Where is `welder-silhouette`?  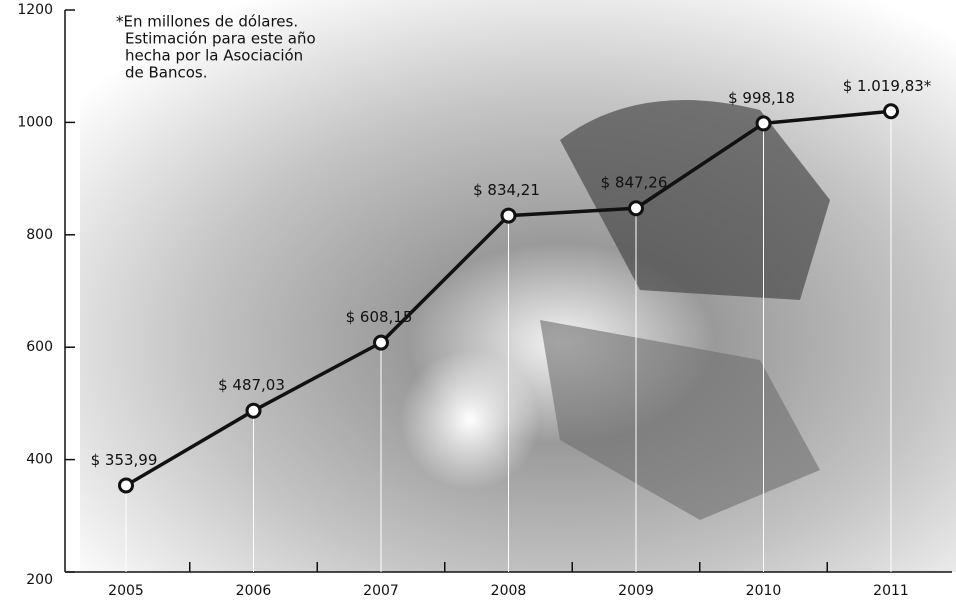 welder-silhouette is located at coordinates (695, 200).